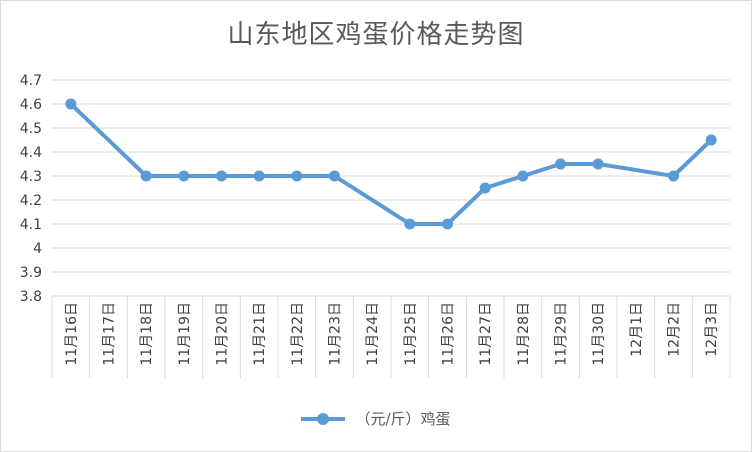 This screenshot has height=452, width=752. I want to click on x-tick-label: 11月25日, so click(411, 334).